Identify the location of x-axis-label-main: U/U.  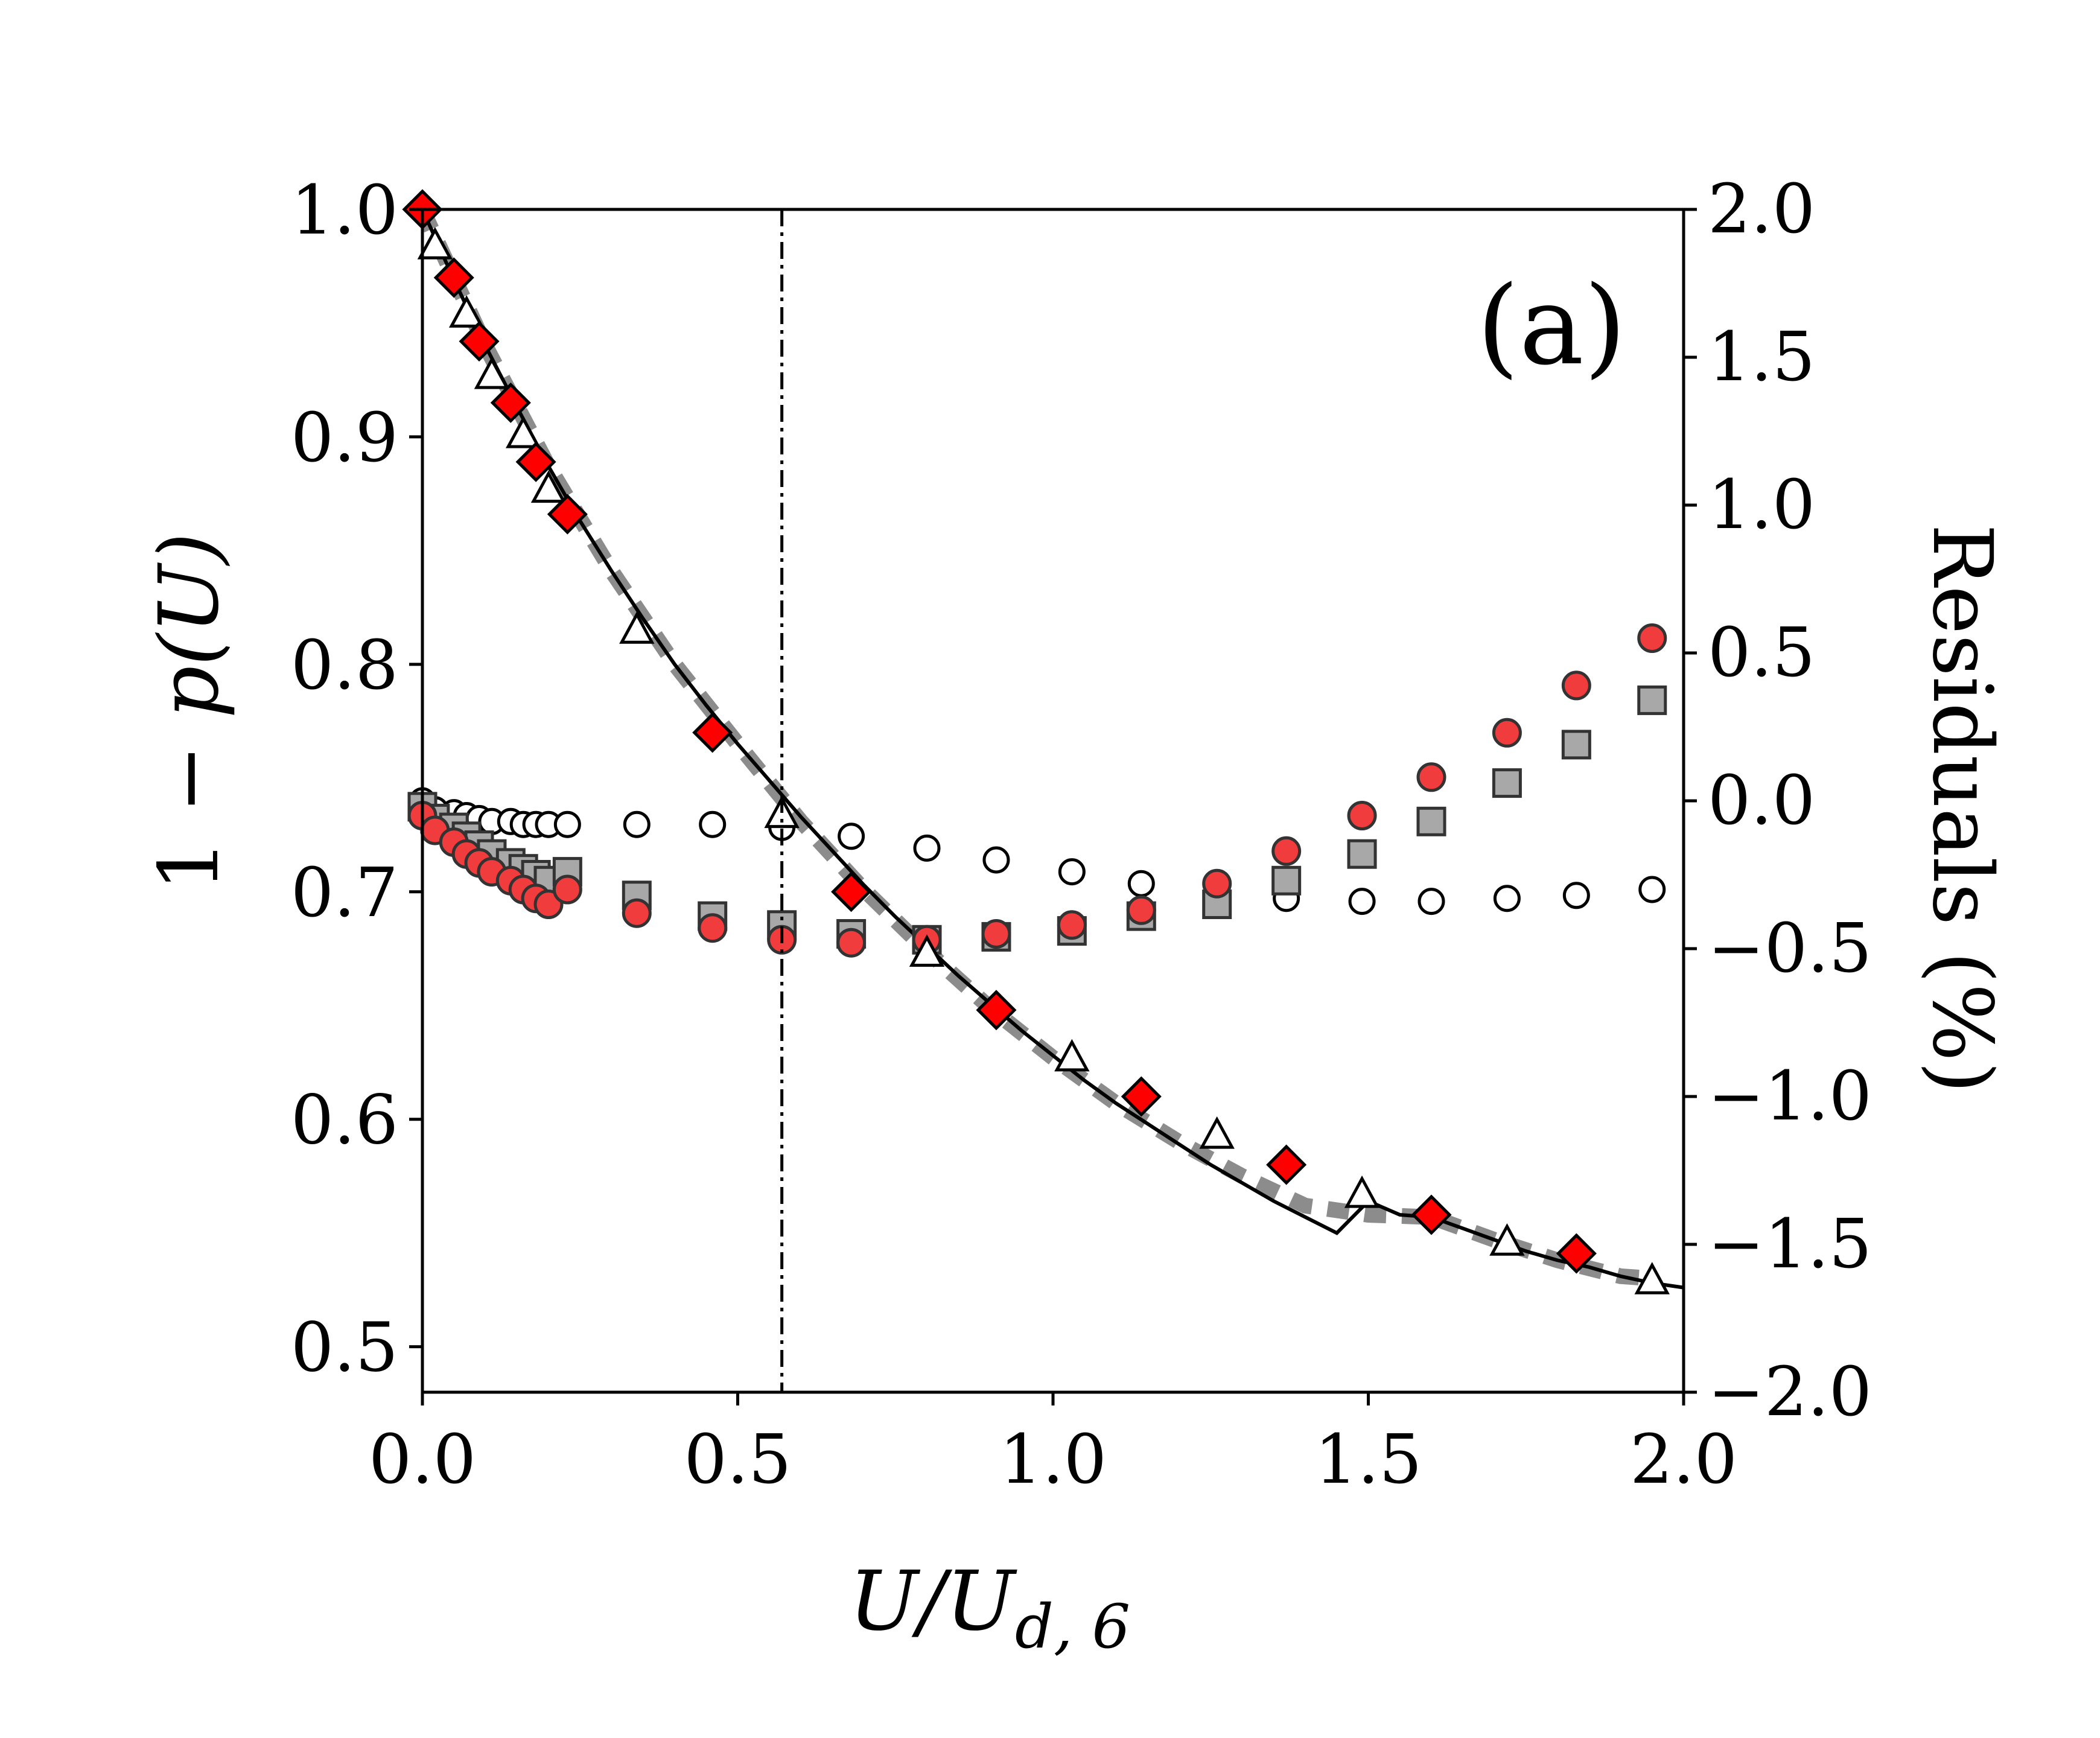
(933, 1601).